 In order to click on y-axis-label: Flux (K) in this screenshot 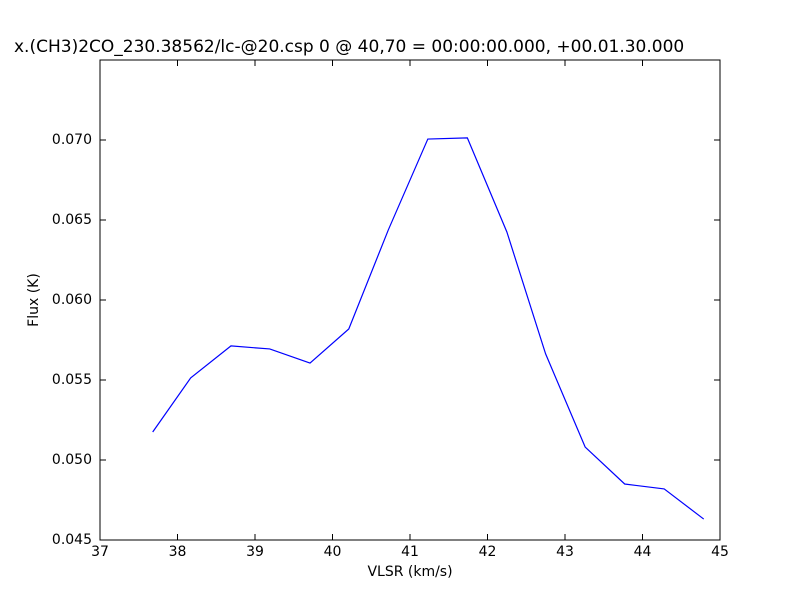, I will do `click(34, 300)`.